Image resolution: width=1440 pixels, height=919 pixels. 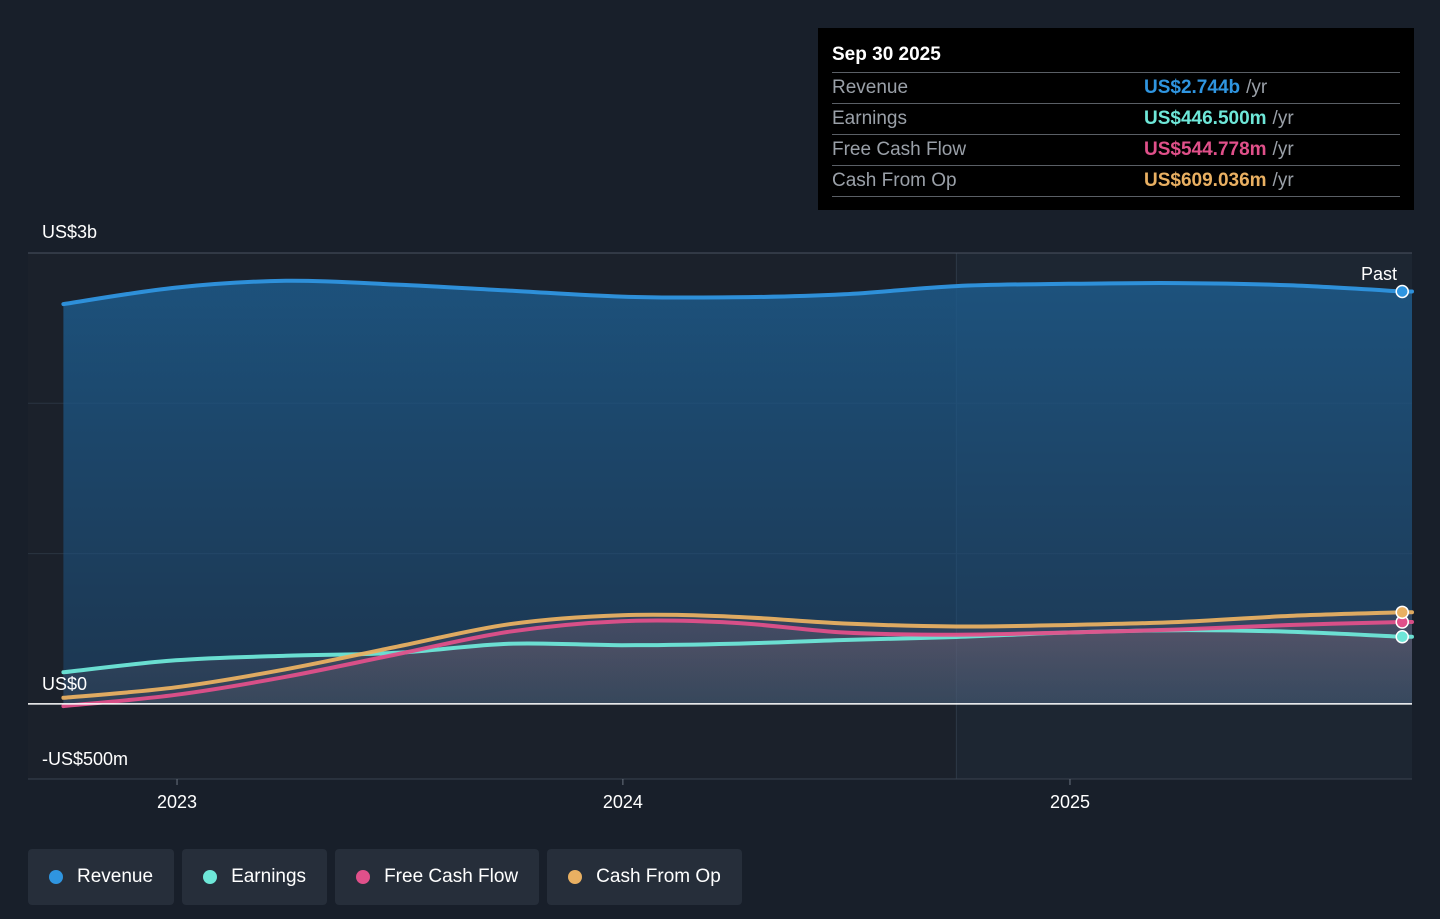 I want to click on legend-item-cash-from-op: Cash From Op, so click(x=644, y=877).